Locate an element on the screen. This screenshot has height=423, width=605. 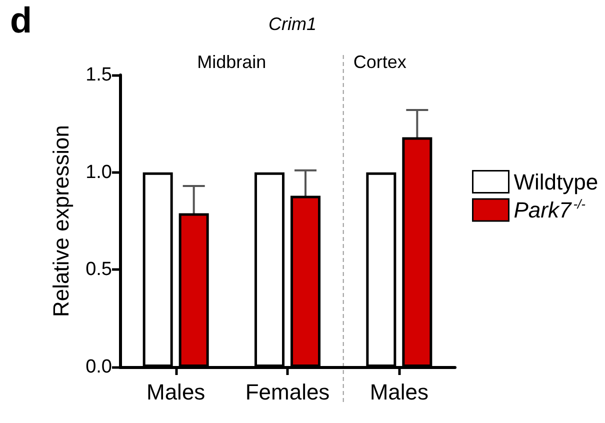
legend-label: Park7-/- is located at coordinates (550, 209).